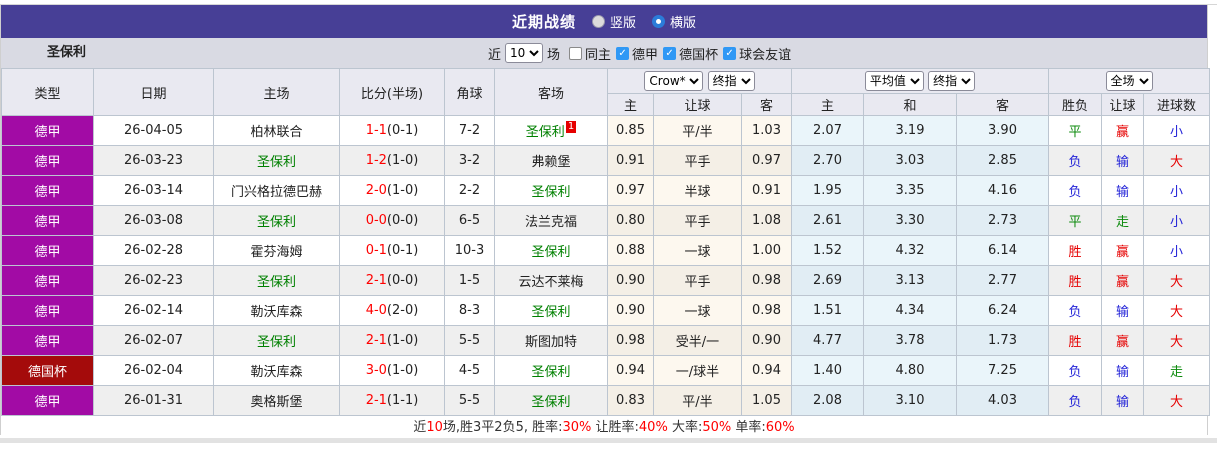  What do you see at coordinates (1002, 220) in the screenshot?
I see `avg-away-odds: 2.73` at bounding box center [1002, 220].